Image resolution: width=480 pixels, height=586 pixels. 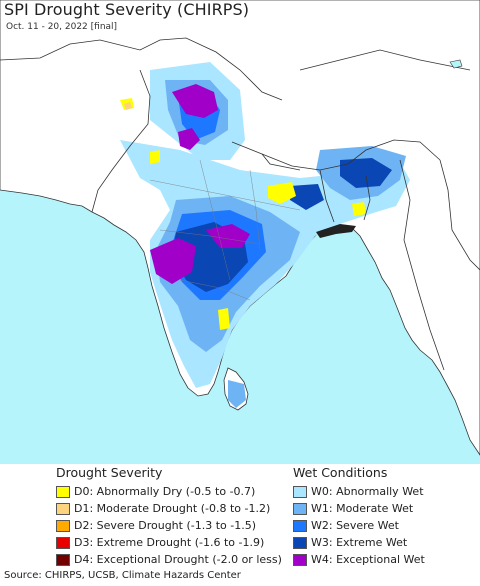 What do you see at coordinates (368, 559) in the screenshot?
I see `legend-label-w4: W4: Exceptional Wet` at bounding box center [368, 559].